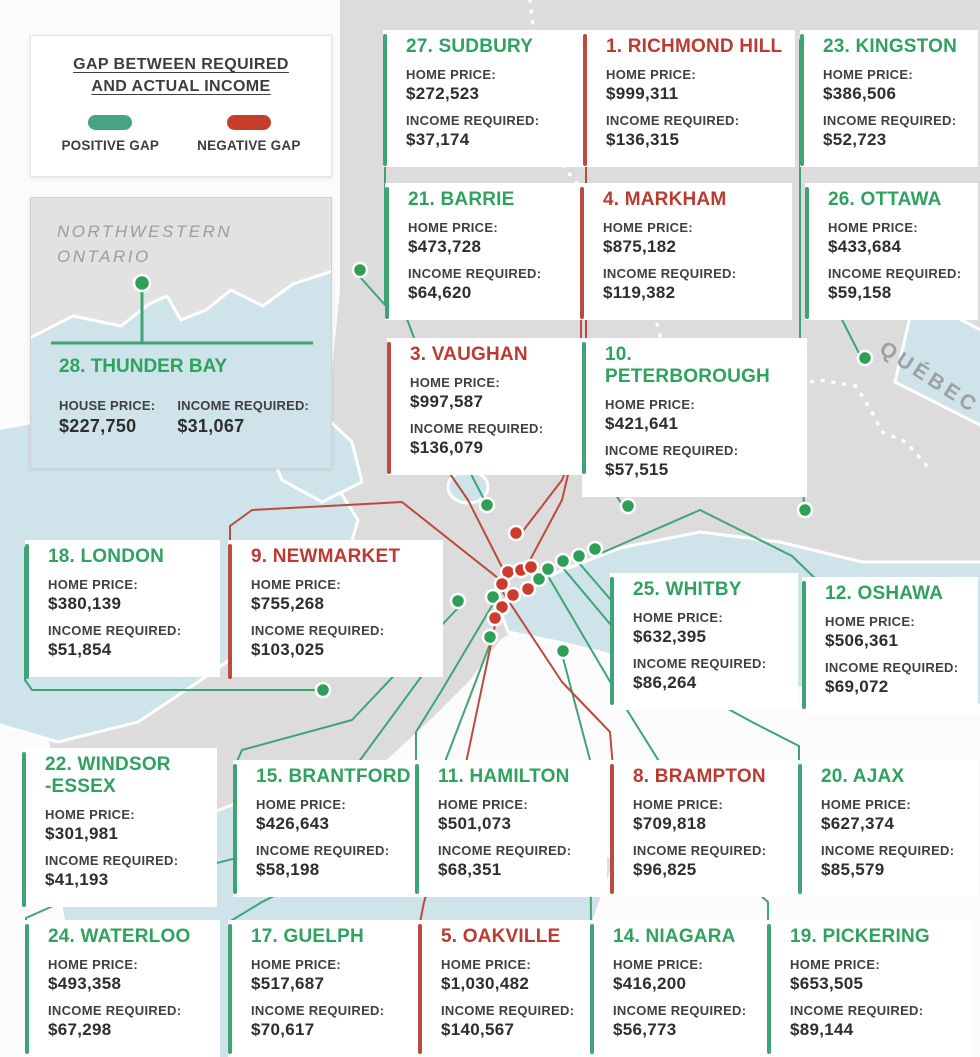 The width and height of the screenshot is (980, 1057). I want to click on city-name: 12. OSHAWA, so click(884, 593).